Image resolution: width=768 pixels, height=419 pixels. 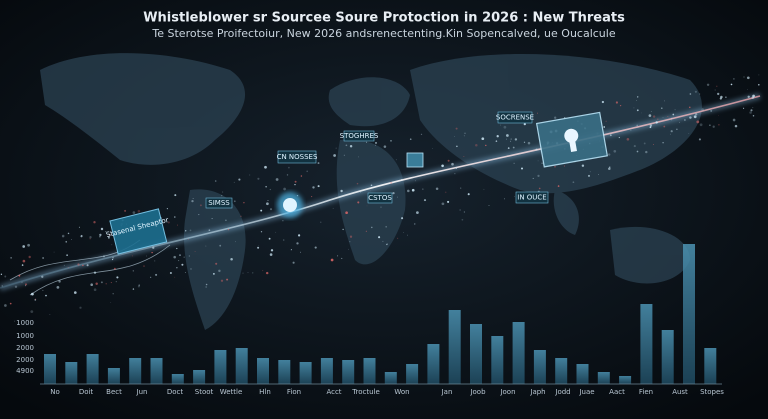 What do you see at coordinates (297, 157) in the screenshot?
I see `map-label: CN NOSSES` at bounding box center [297, 157].